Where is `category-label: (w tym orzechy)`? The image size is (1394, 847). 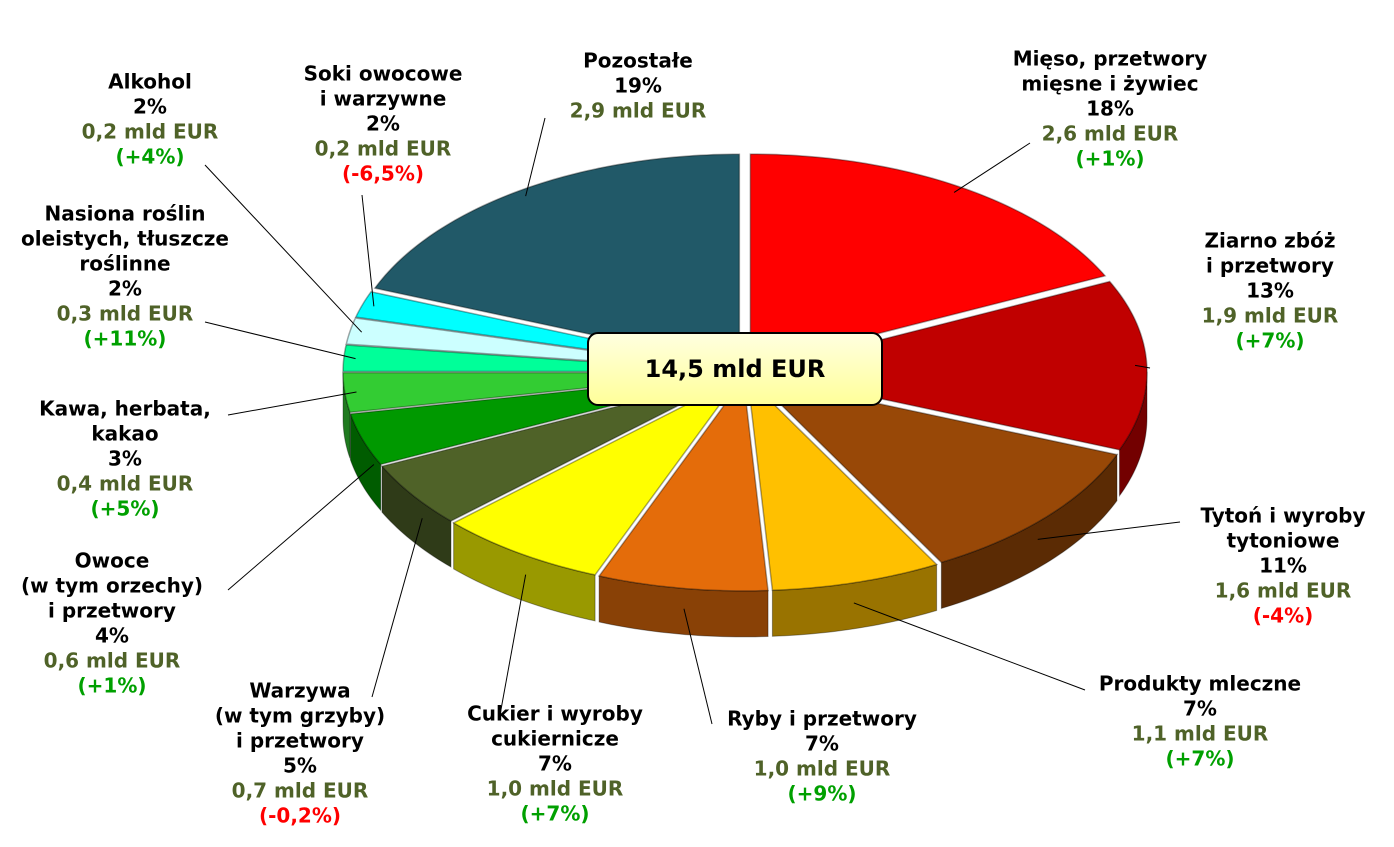 category-label: (w tym orzechy) is located at coordinates (112, 586).